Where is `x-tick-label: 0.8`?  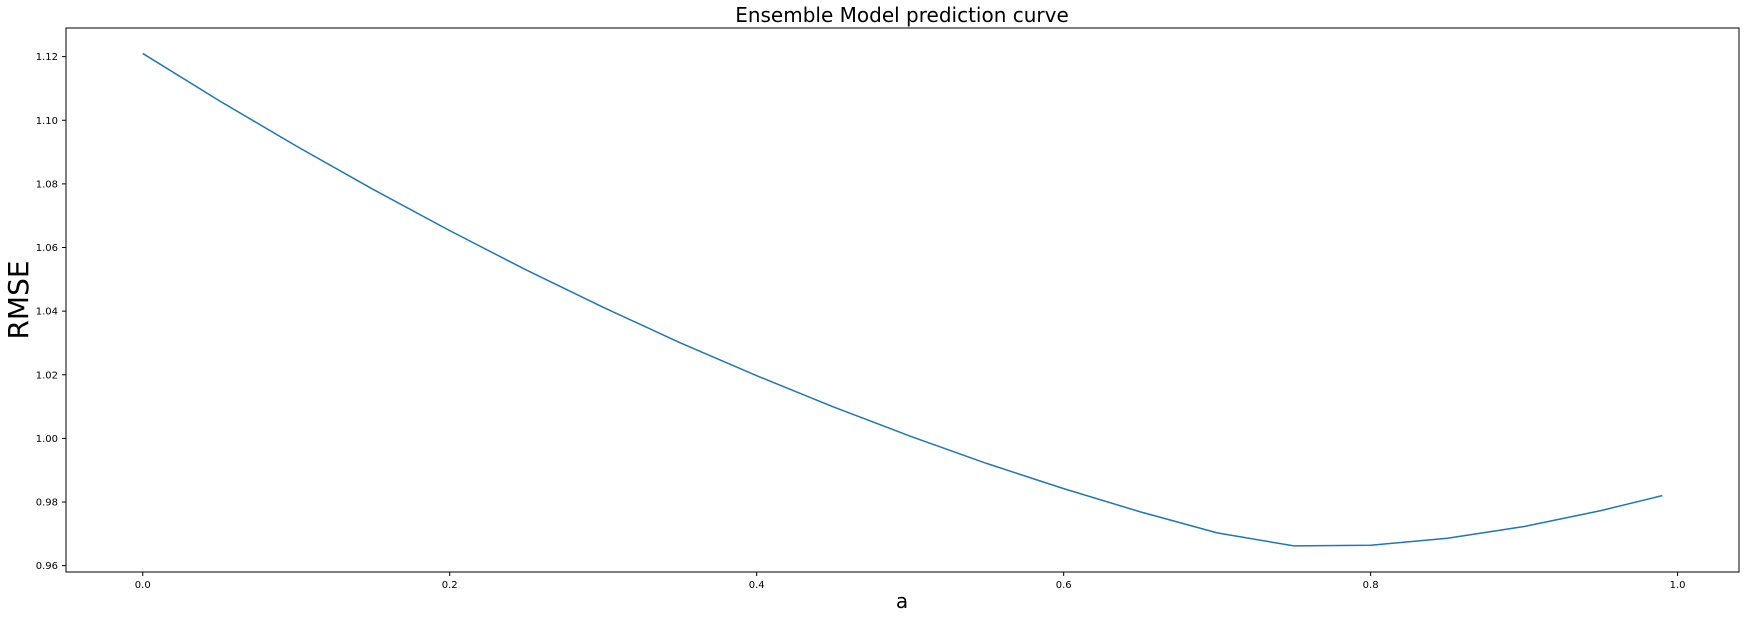 x-tick-label: 0.8 is located at coordinates (1371, 585).